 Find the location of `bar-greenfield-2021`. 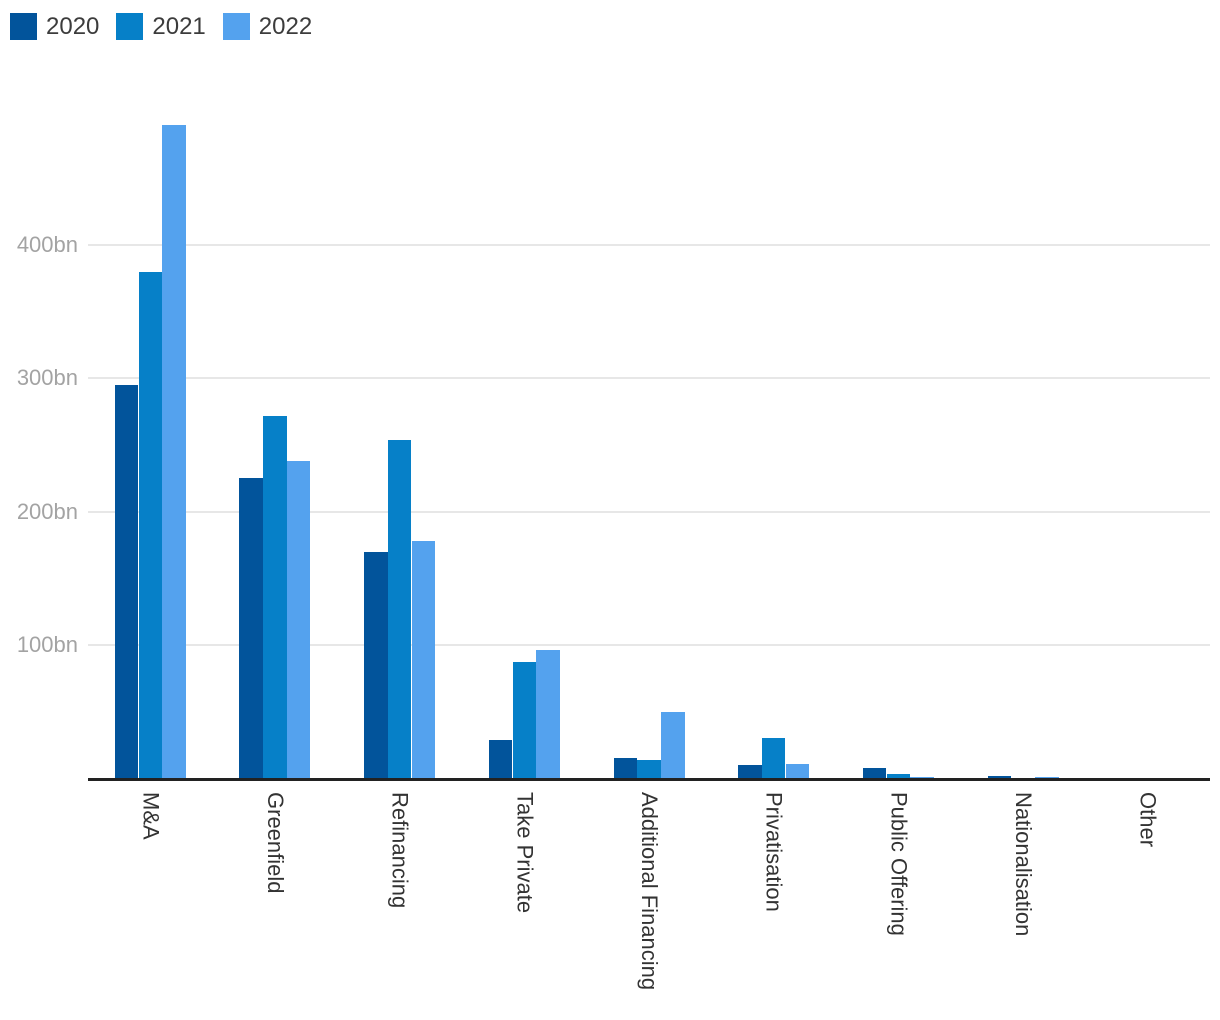

bar-greenfield-2021 is located at coordinates (275, 597).